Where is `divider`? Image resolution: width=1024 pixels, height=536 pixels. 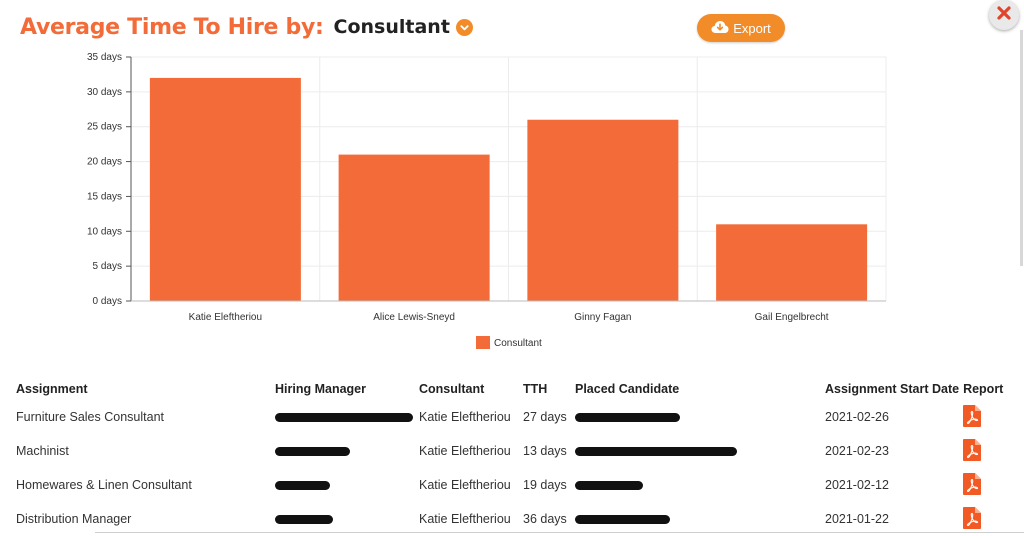
divider is located at coordinates (559, 532).